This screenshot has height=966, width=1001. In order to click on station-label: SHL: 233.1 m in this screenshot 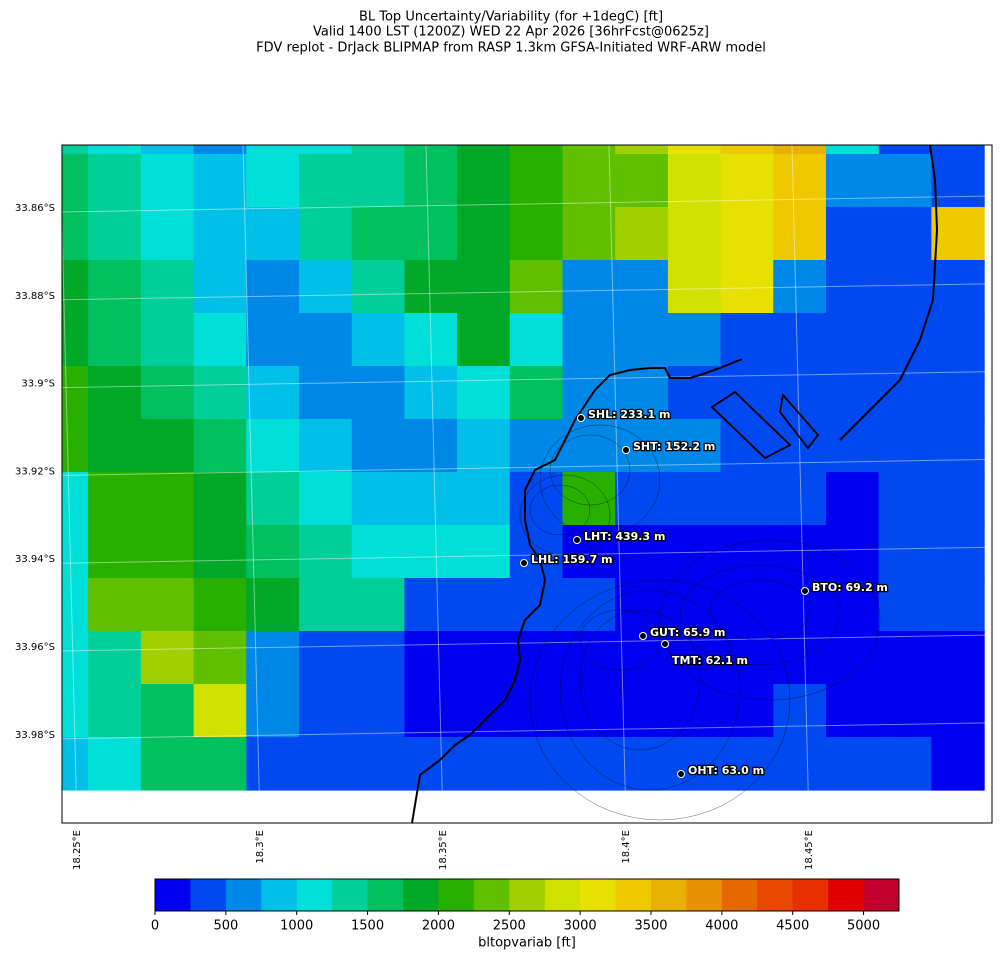, I will do `click(629, 414)`.